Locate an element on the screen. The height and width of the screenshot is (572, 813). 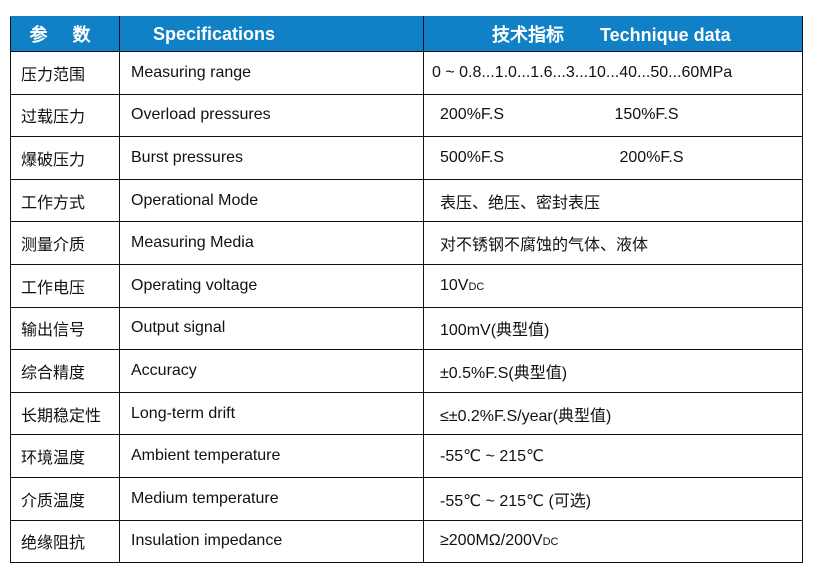
value-secondary: 200%F.S is located at coordinates (651, 157).